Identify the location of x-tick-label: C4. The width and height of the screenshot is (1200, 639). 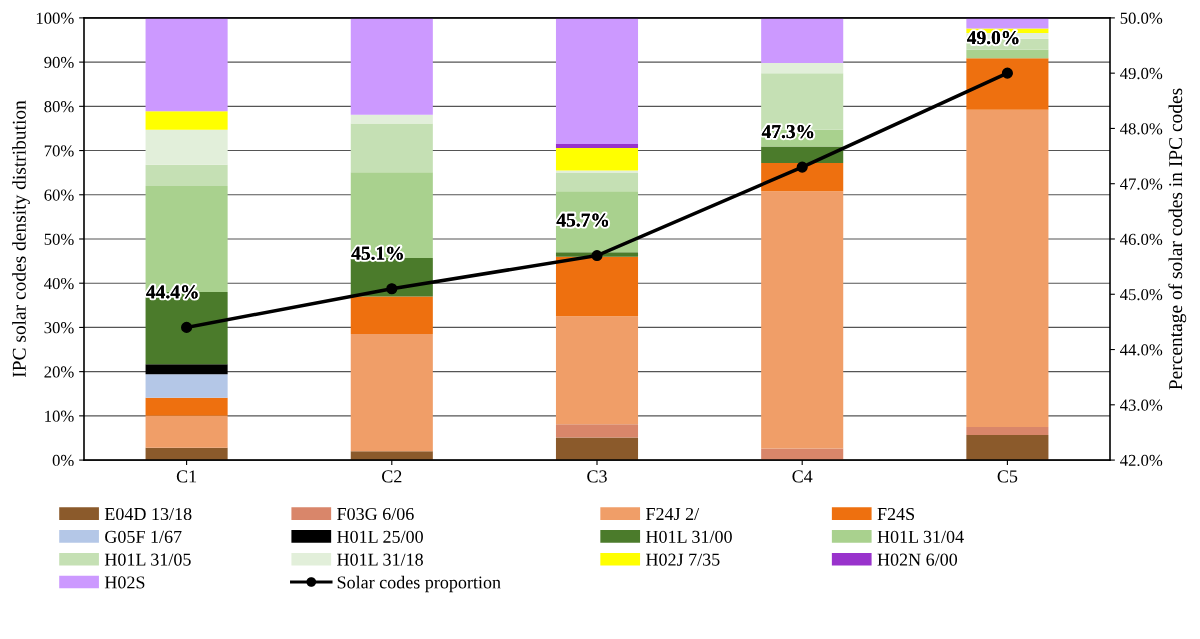
(802, 476).